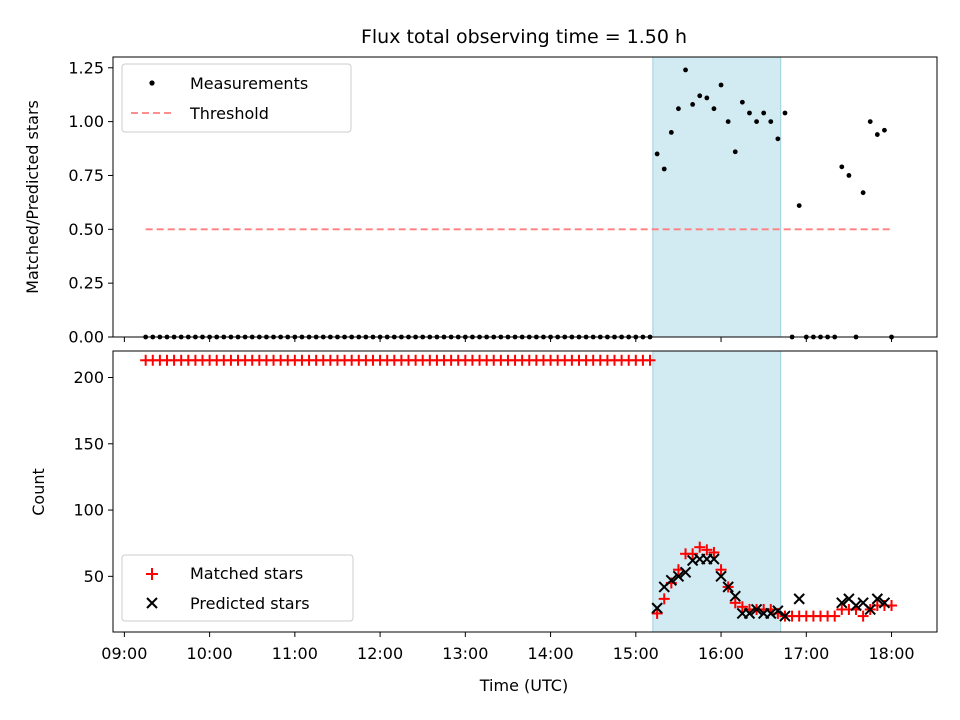  Describe the element at coordinates (523, 685) in the screenshot. I see `x-axis-label: Time (UTC)` at that location.